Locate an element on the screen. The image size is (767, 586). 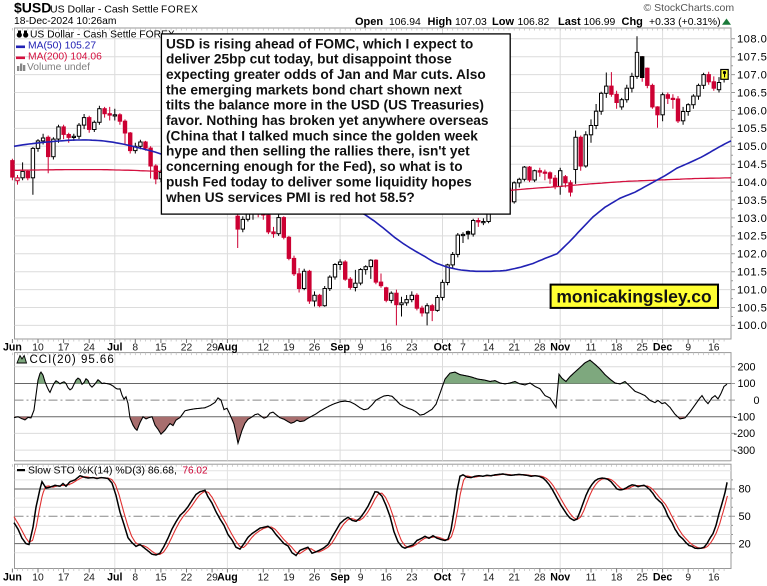
svg-text: 105.5 is located at coordinates (752, 129).